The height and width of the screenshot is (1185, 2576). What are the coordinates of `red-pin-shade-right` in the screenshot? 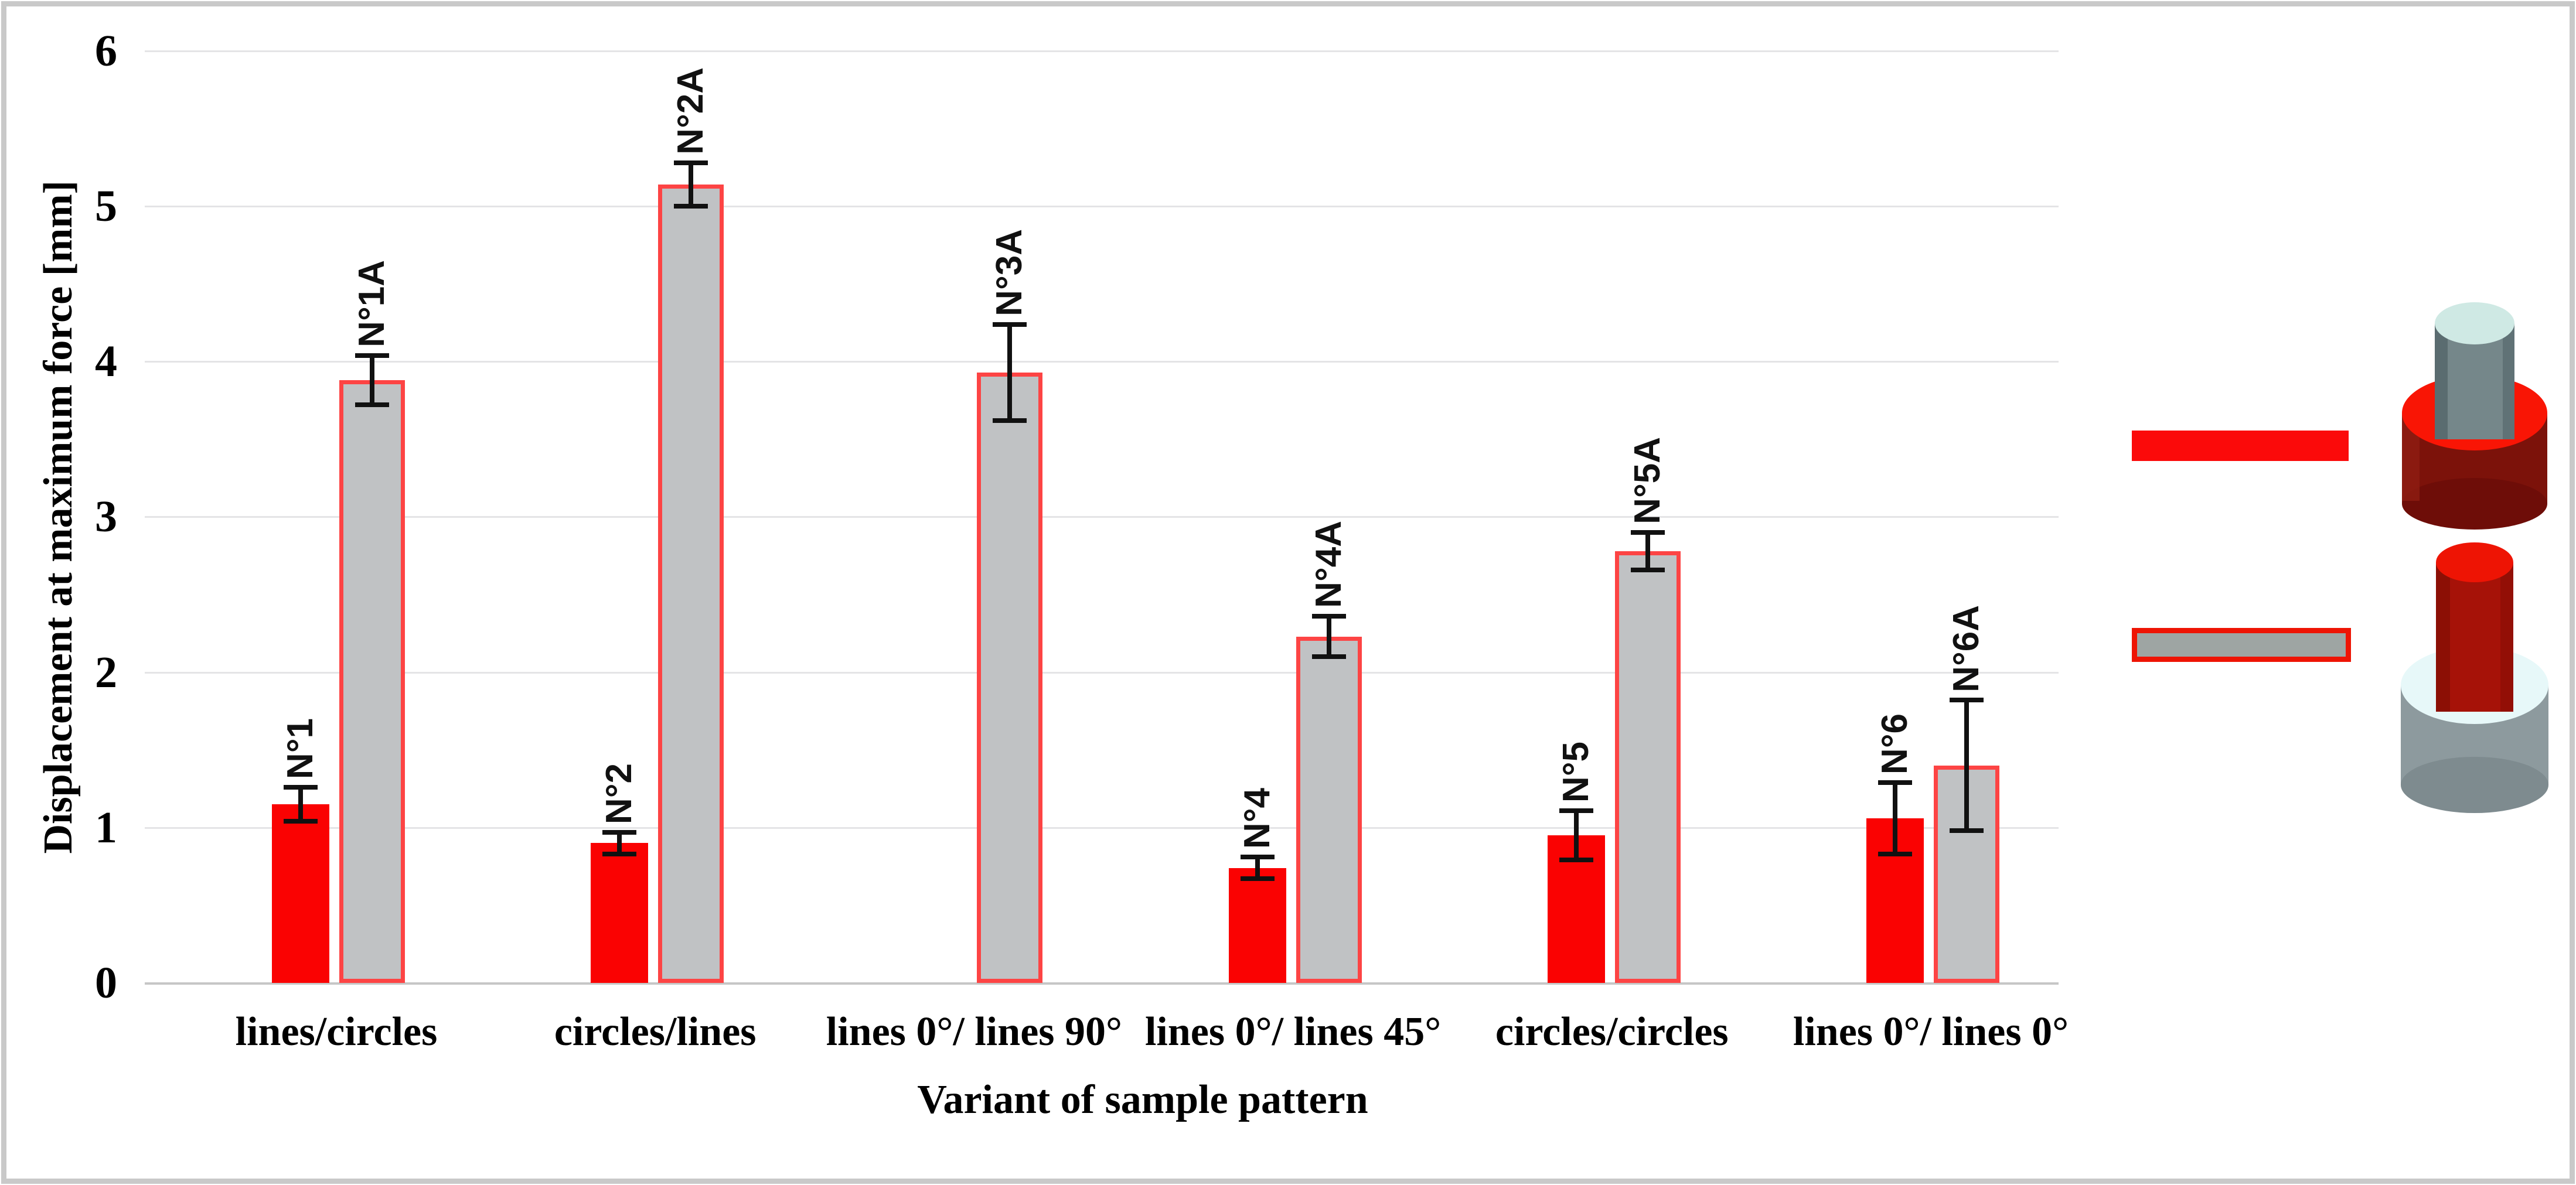 It's located at (2506, 637).